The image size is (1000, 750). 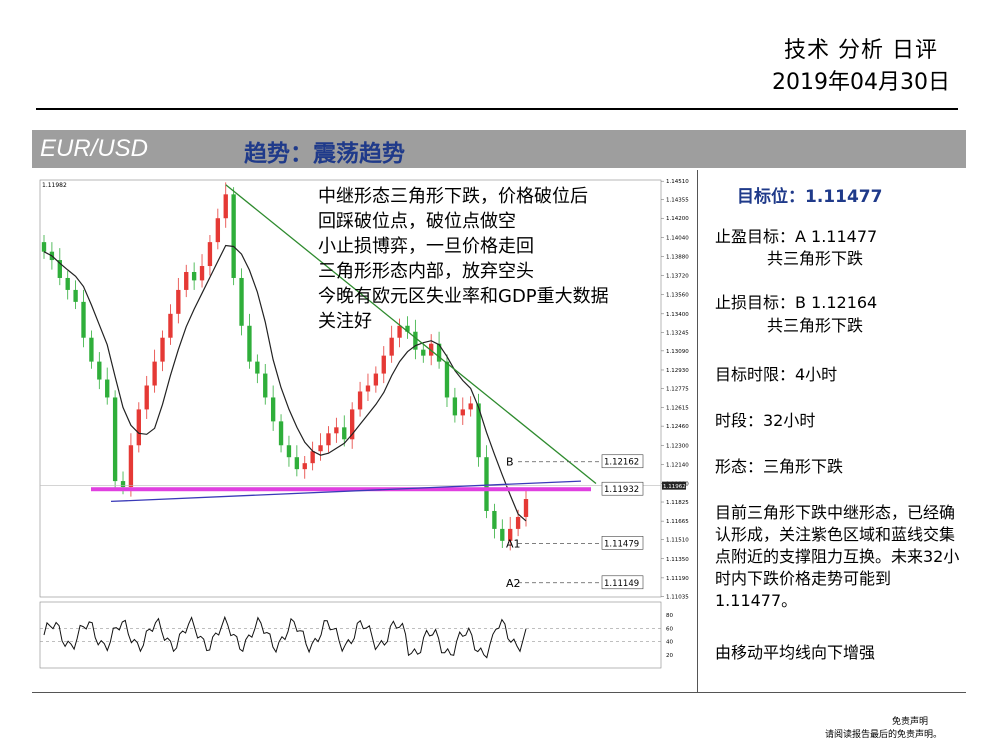 I want to click on annotation-line: 小止损博弈，一旦价格走回, so click(x=426, y=246).